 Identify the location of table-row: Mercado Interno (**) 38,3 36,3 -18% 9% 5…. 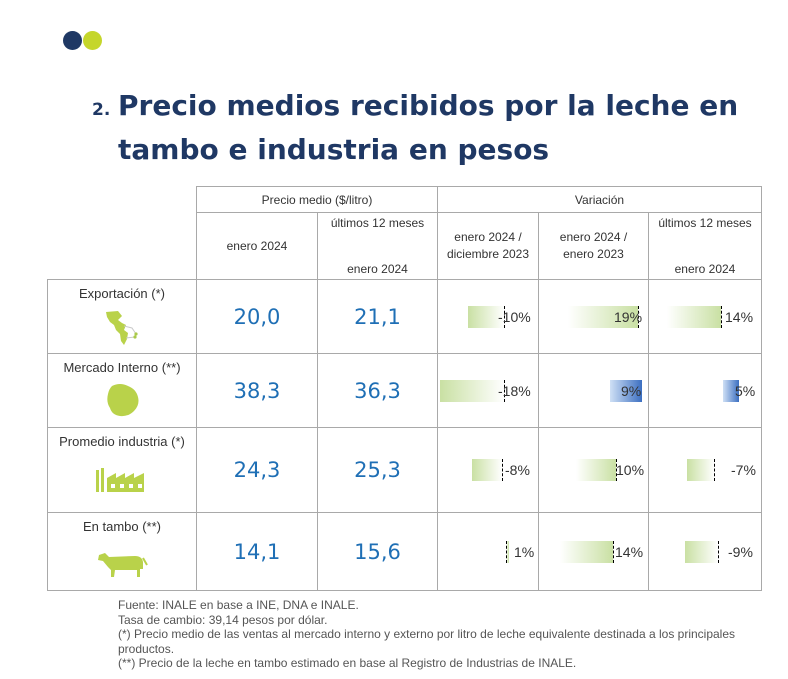
(404, 390).